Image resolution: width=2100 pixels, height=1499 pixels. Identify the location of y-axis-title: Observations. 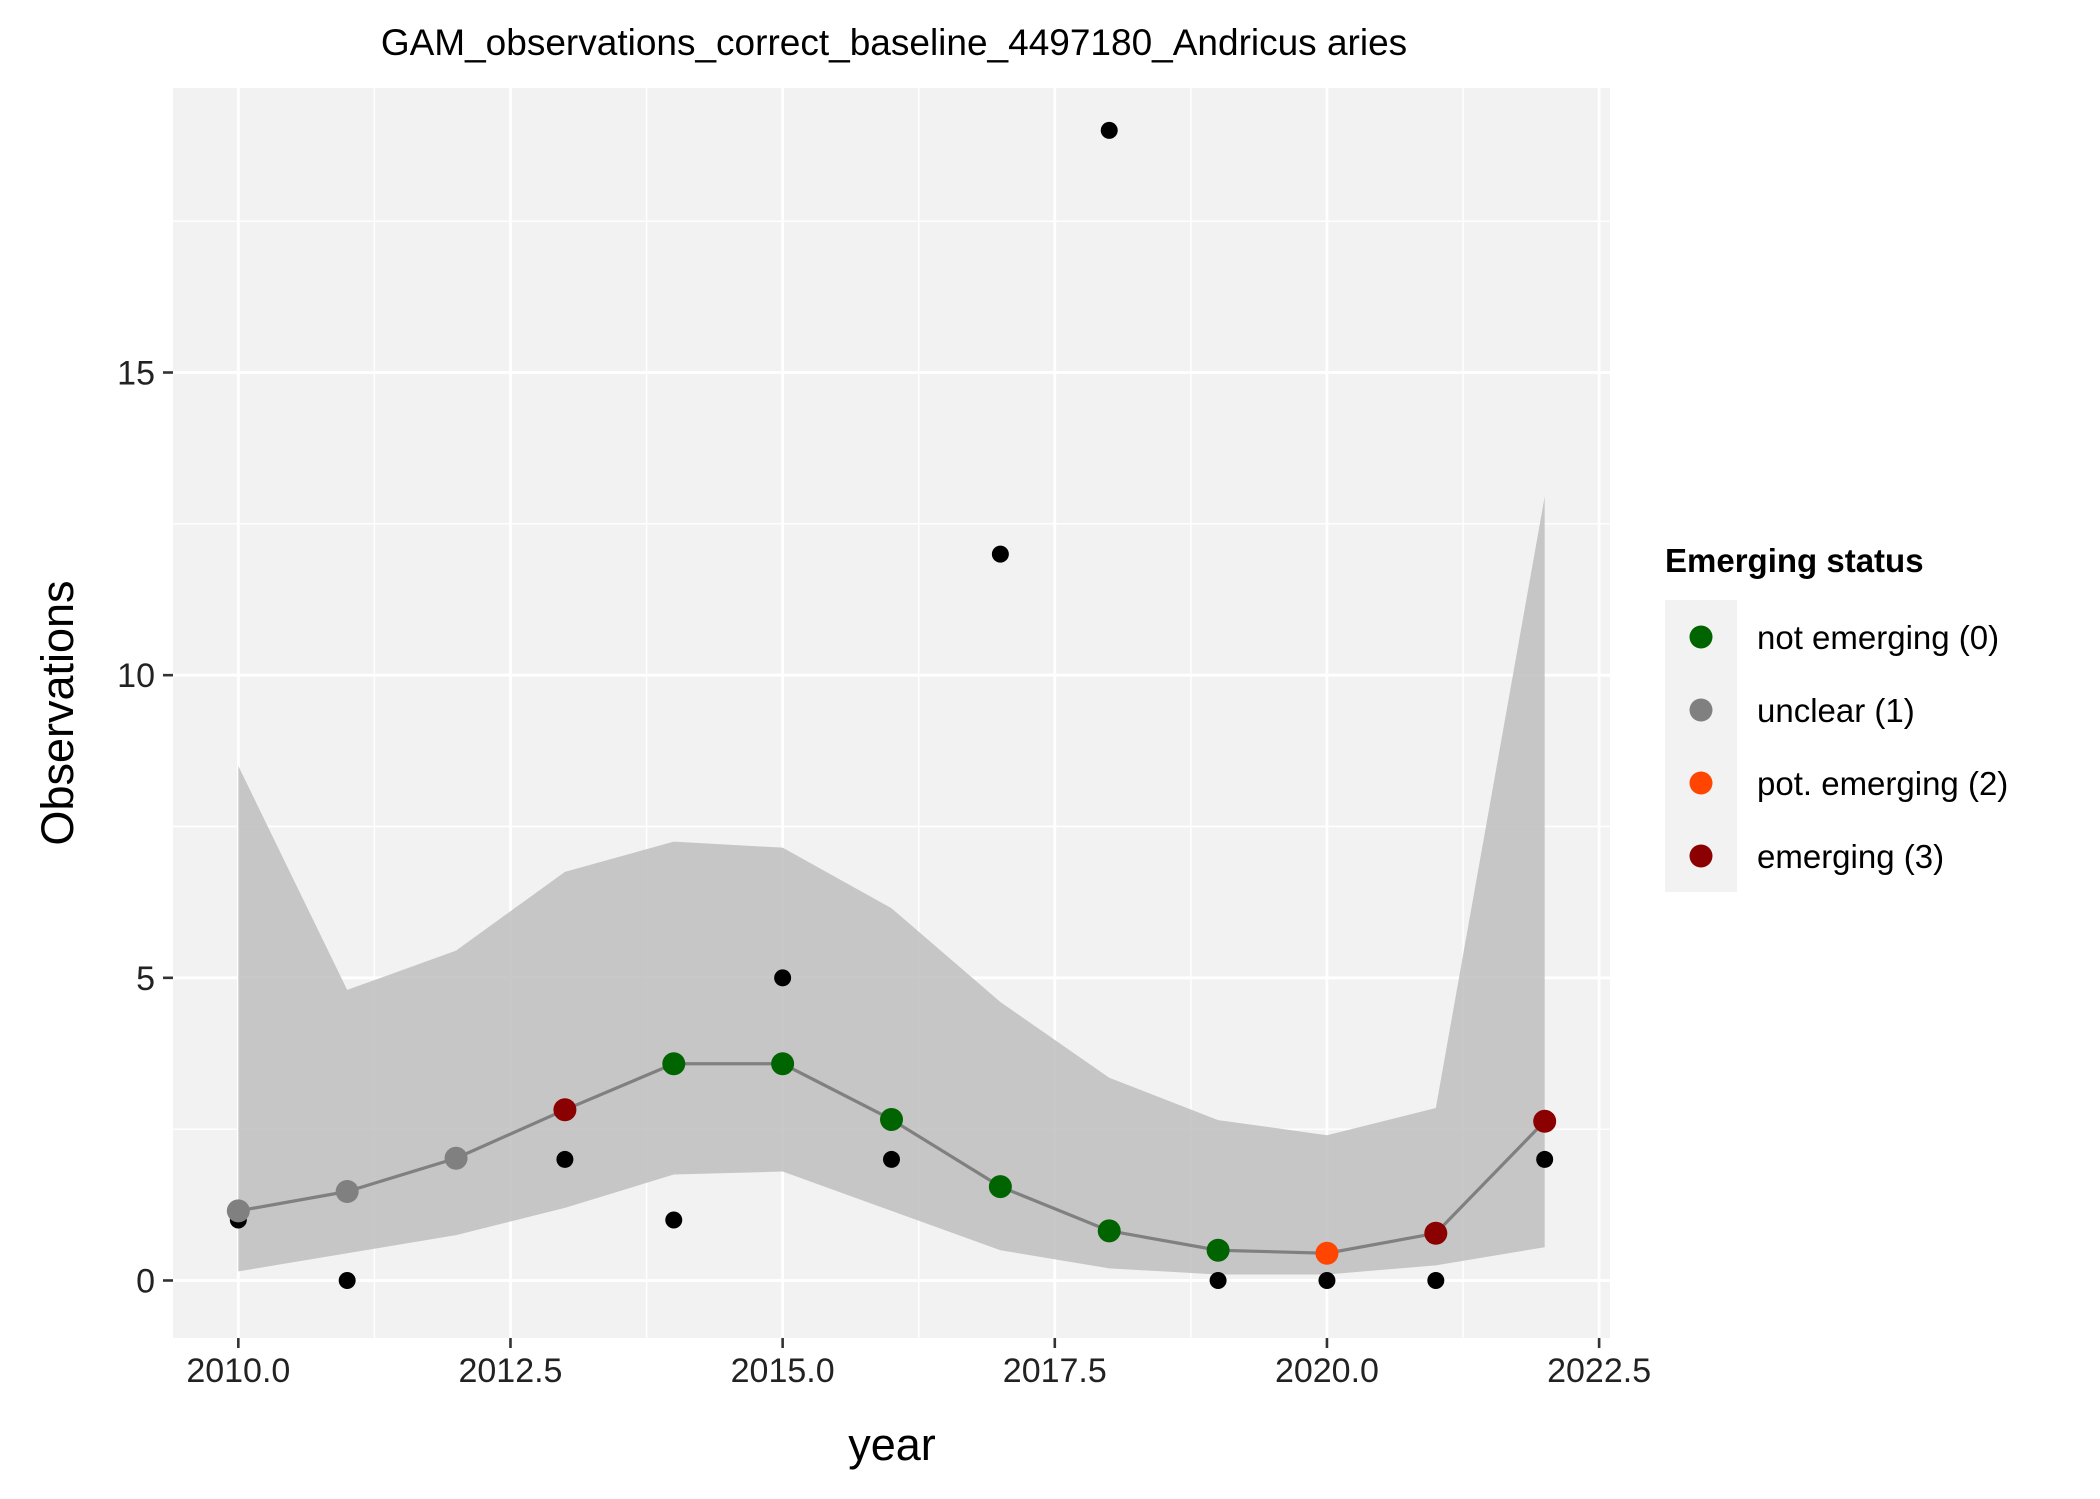
(57, 712).